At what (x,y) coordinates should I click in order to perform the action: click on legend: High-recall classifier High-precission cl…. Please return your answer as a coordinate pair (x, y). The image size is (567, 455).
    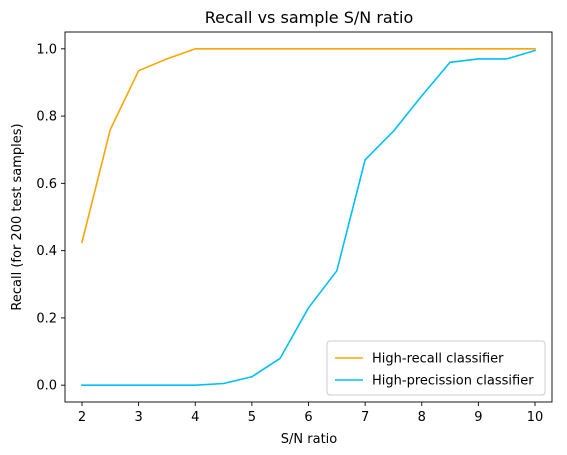
    Looking at the image, I should click on (436, 368).